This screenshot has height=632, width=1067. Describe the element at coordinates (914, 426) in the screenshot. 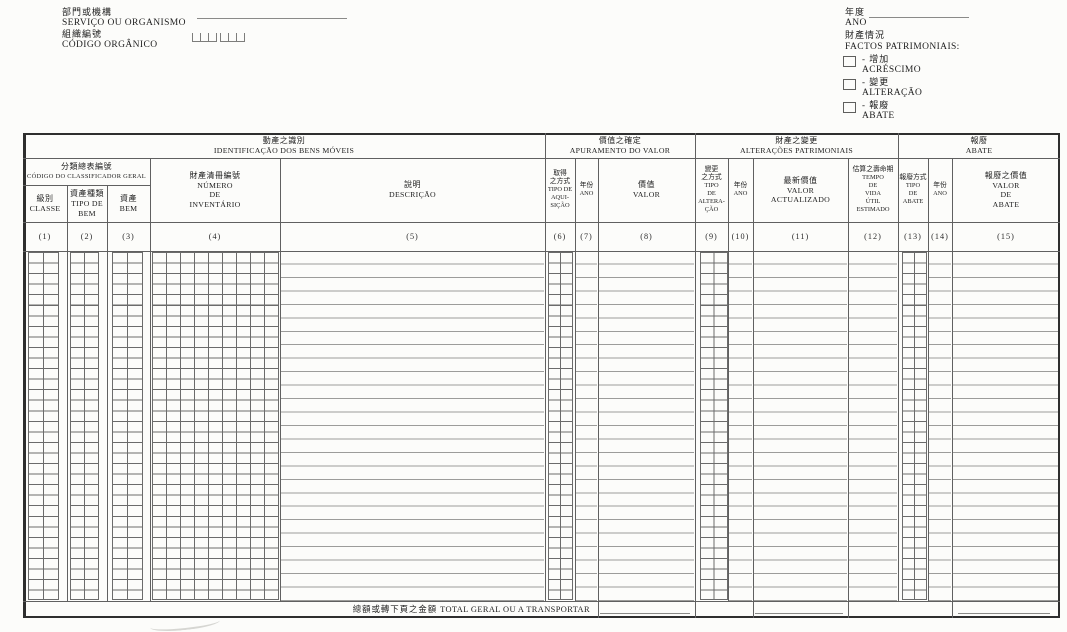

I see `col-tipo-abate-digit-grid` at that location.